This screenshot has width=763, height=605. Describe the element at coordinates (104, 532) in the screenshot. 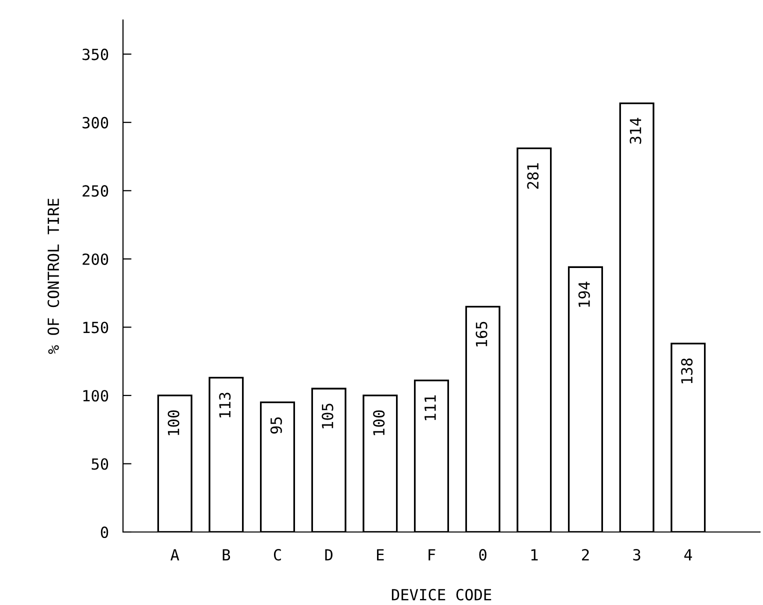

I see `y-tick-label: 0` at that location.